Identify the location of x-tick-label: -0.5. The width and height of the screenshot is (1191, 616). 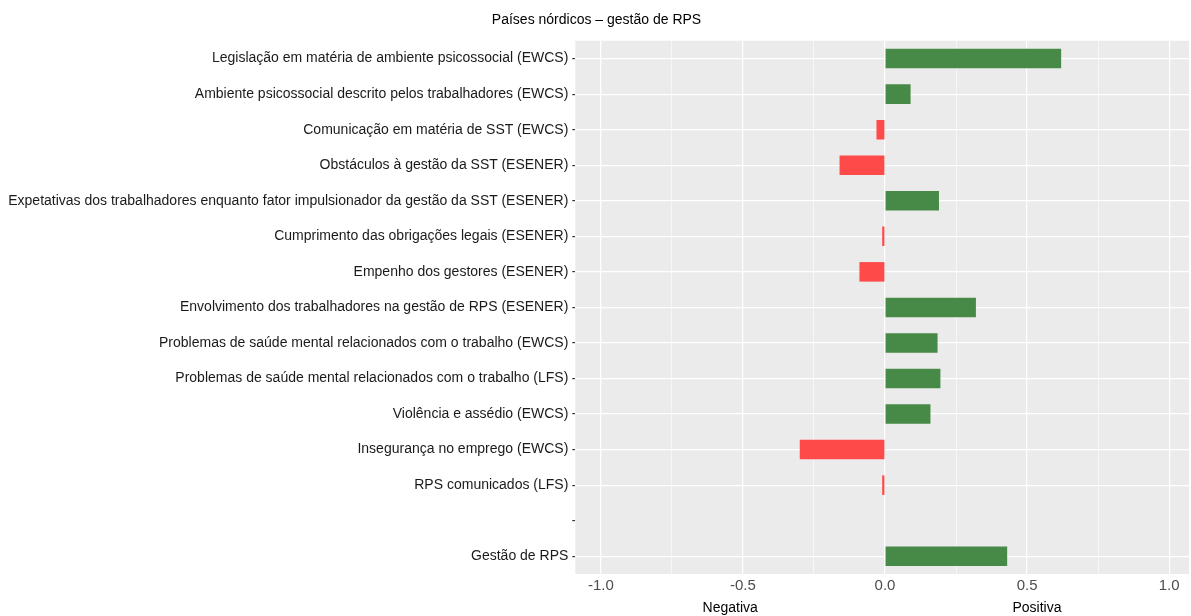
(743, 585).